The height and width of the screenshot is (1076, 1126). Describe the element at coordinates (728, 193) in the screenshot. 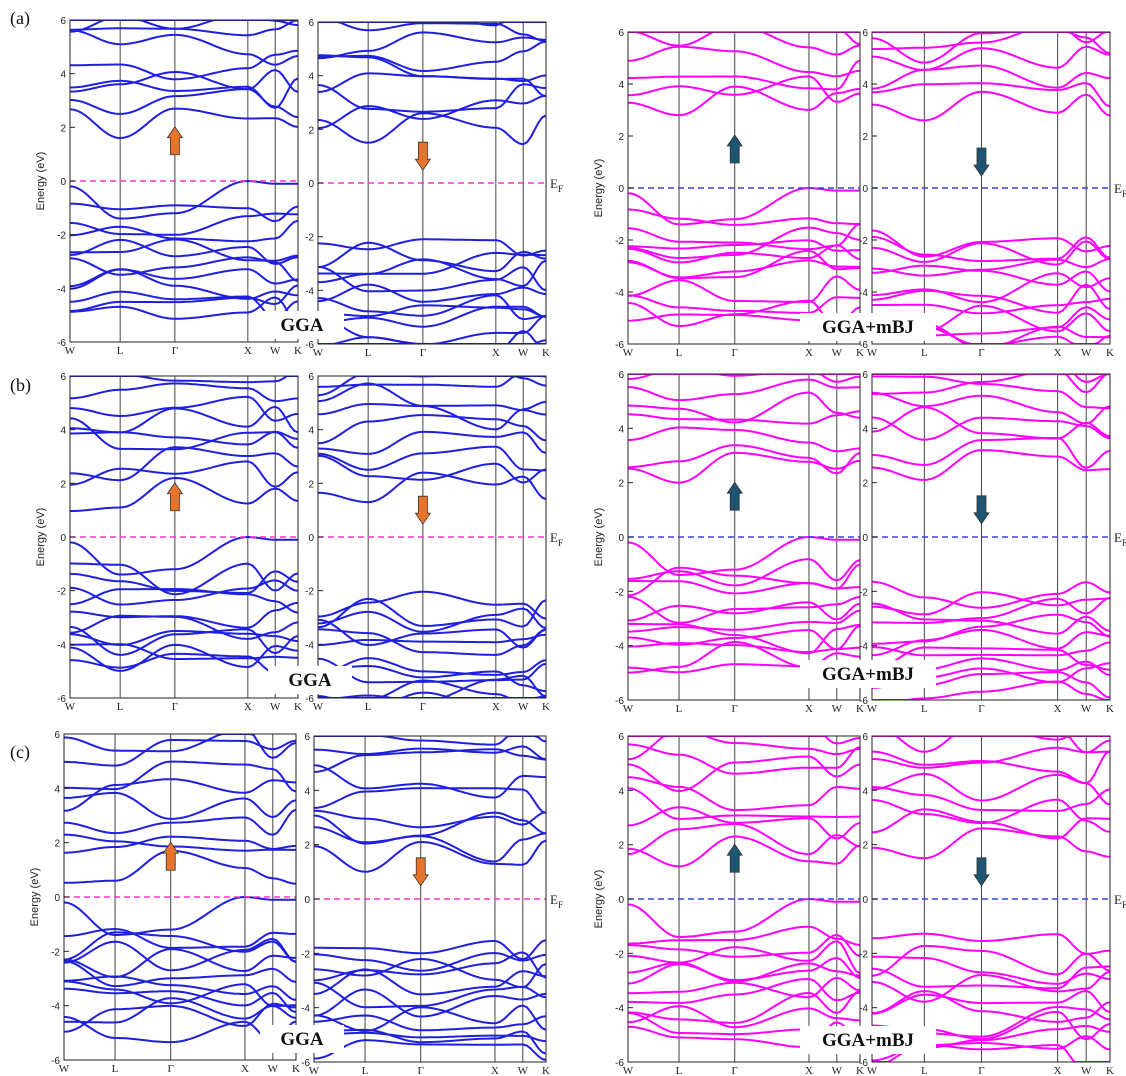

I see `band-panel: -6 -4 -2 0 2 4 6 W L Γ X W K Energy (eV)` at that location.